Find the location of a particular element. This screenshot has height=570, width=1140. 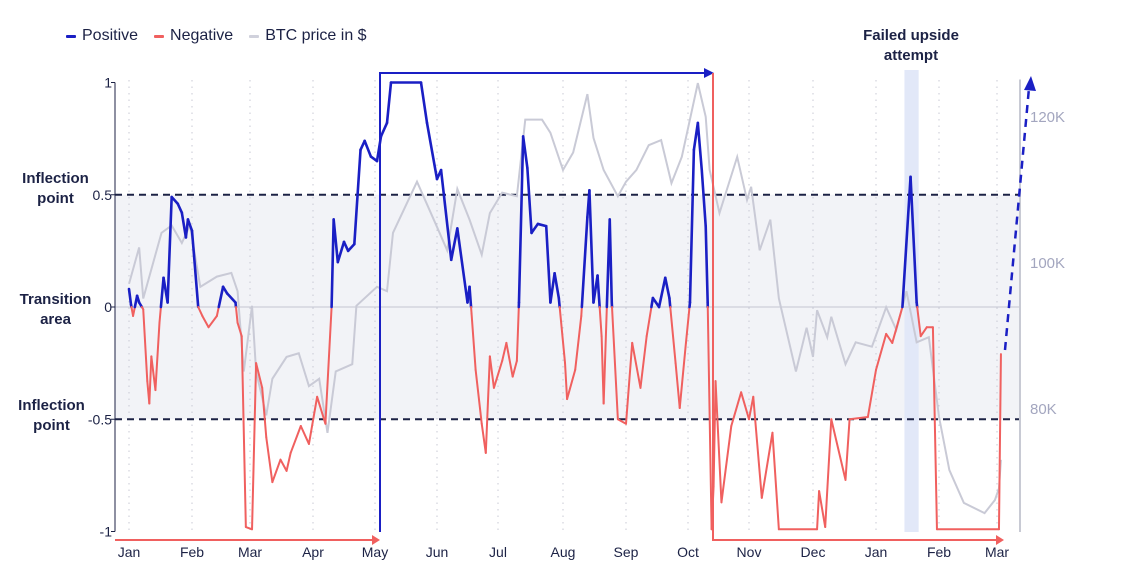

y-left-tick-label: 0.5 is located at coordinates (103, 195).